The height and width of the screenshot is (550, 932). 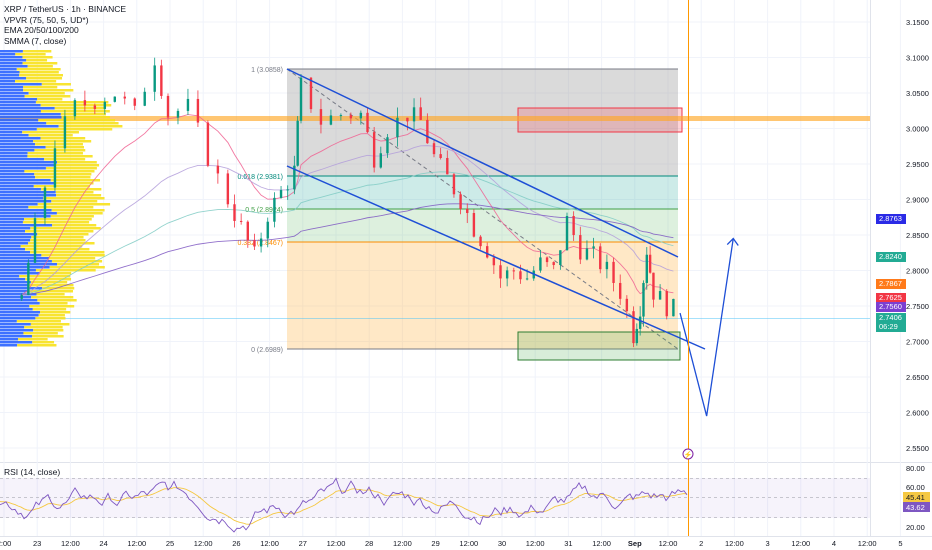 I want to click on demand-zone, so click(x=599, y=346).